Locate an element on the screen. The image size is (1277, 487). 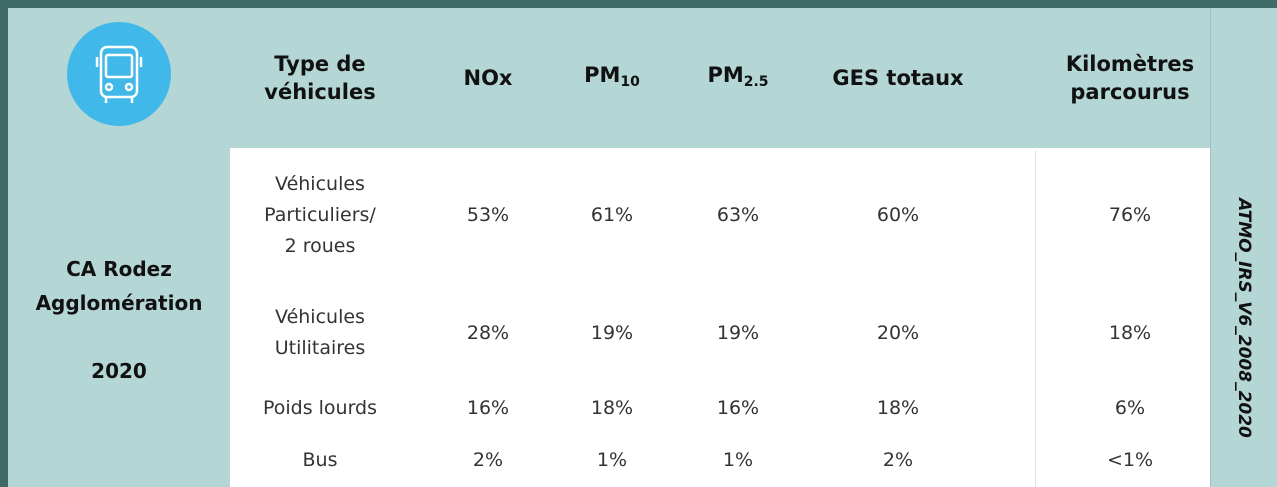
region-line: CA Rodez is located at coordinates (119, 269).